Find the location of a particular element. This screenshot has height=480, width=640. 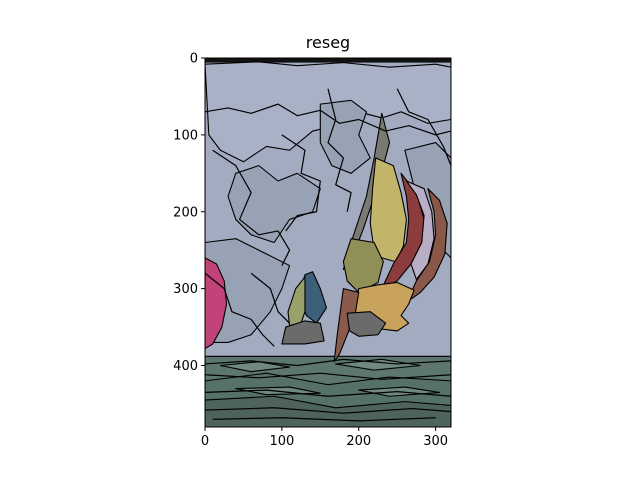

brown-sail is located at coordinates (426, 246).